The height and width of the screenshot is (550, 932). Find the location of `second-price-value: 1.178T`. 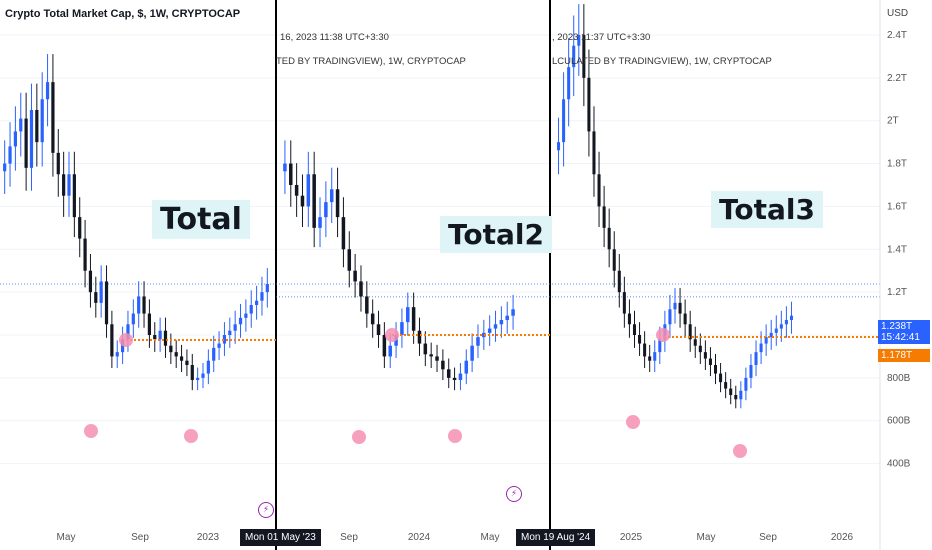

second-price-value: 1.178T is located at coordinates (897, 355).